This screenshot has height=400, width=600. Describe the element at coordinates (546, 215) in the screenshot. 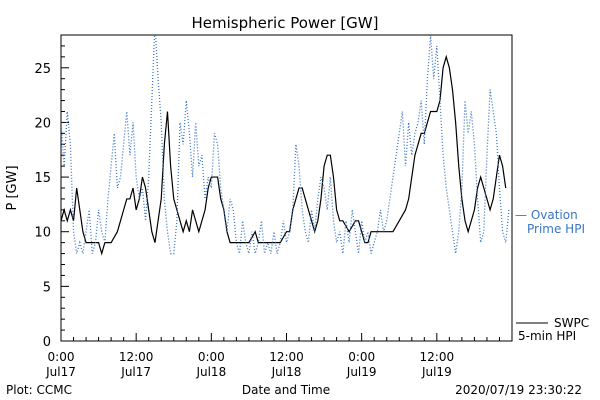

I see `legend-ovation-label: — Ovation` at that location.